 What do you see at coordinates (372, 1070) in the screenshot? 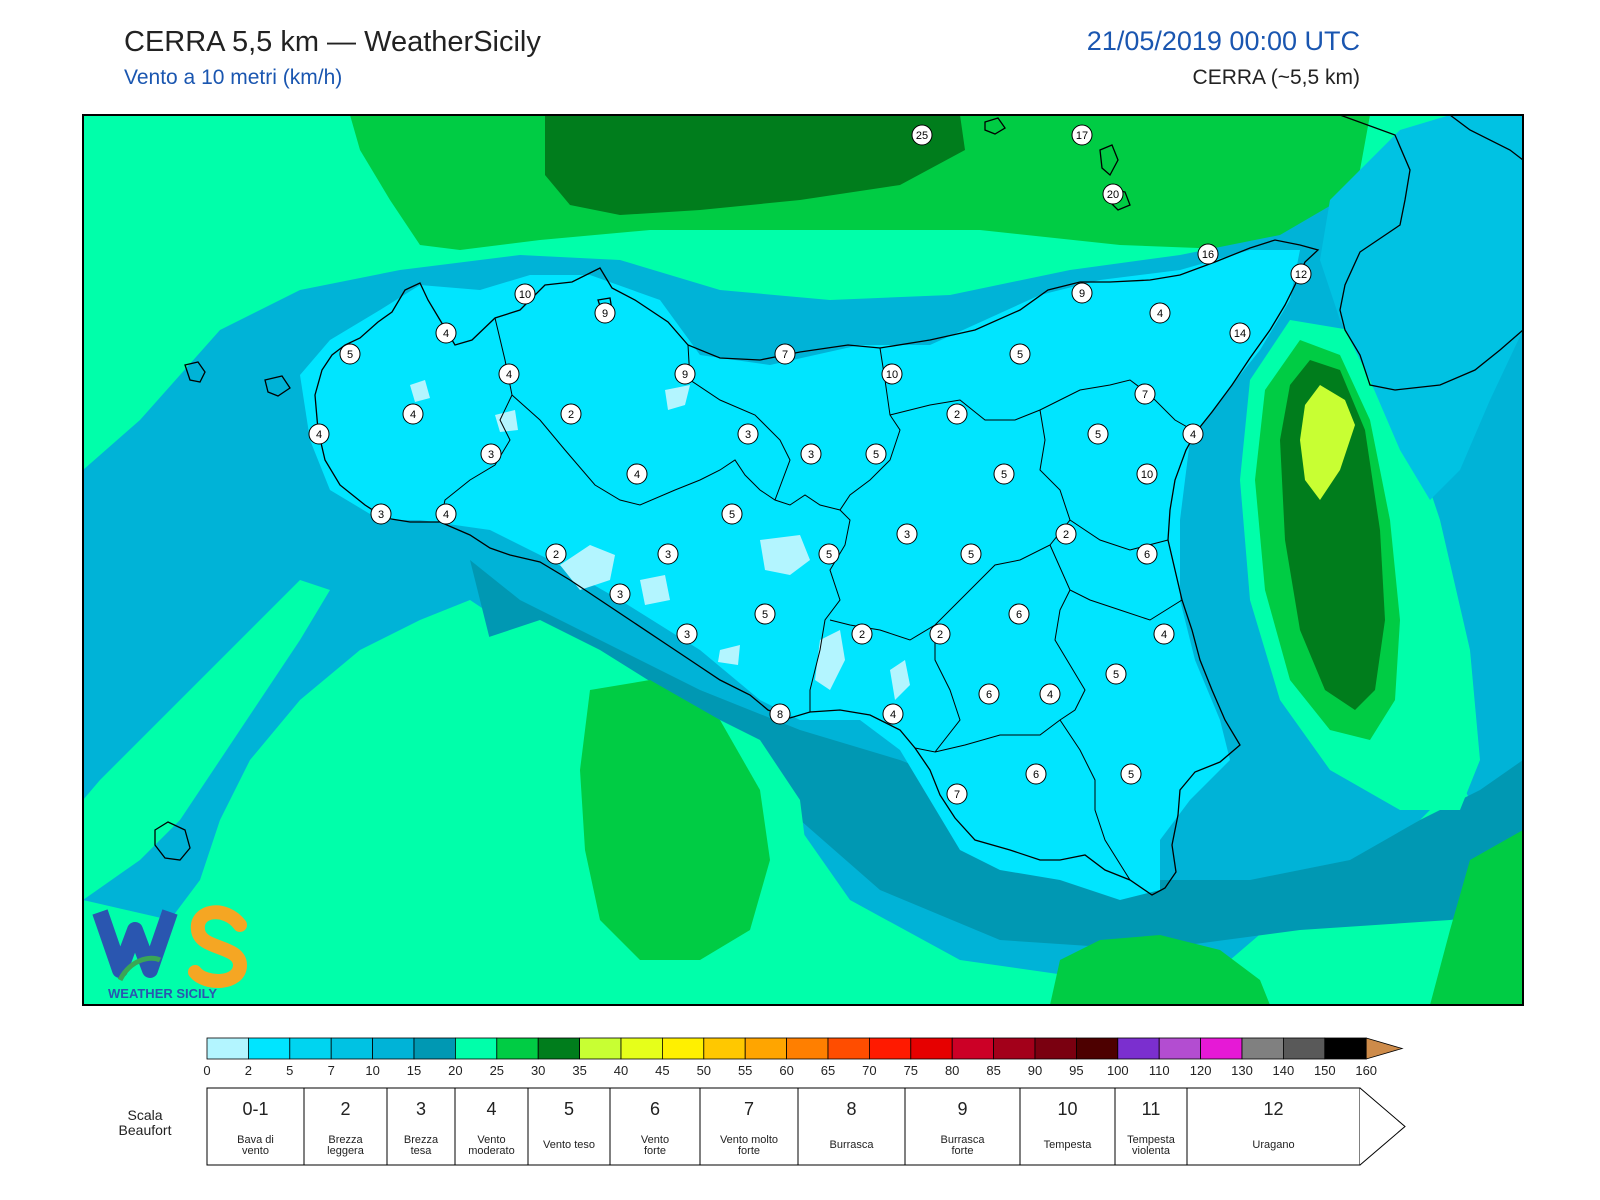
I see `colorbar-tick: 10` at bounding box center [372, 1070].